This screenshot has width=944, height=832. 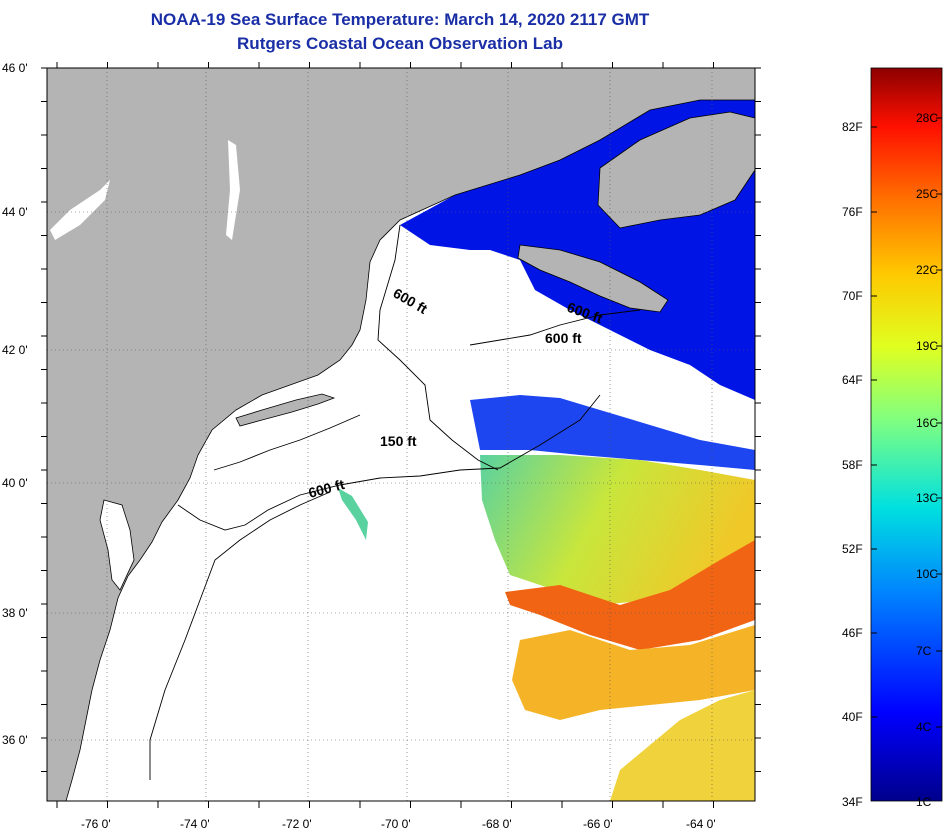 I want to click on lat-label-42: 42 0', so click(x=15, y=350).